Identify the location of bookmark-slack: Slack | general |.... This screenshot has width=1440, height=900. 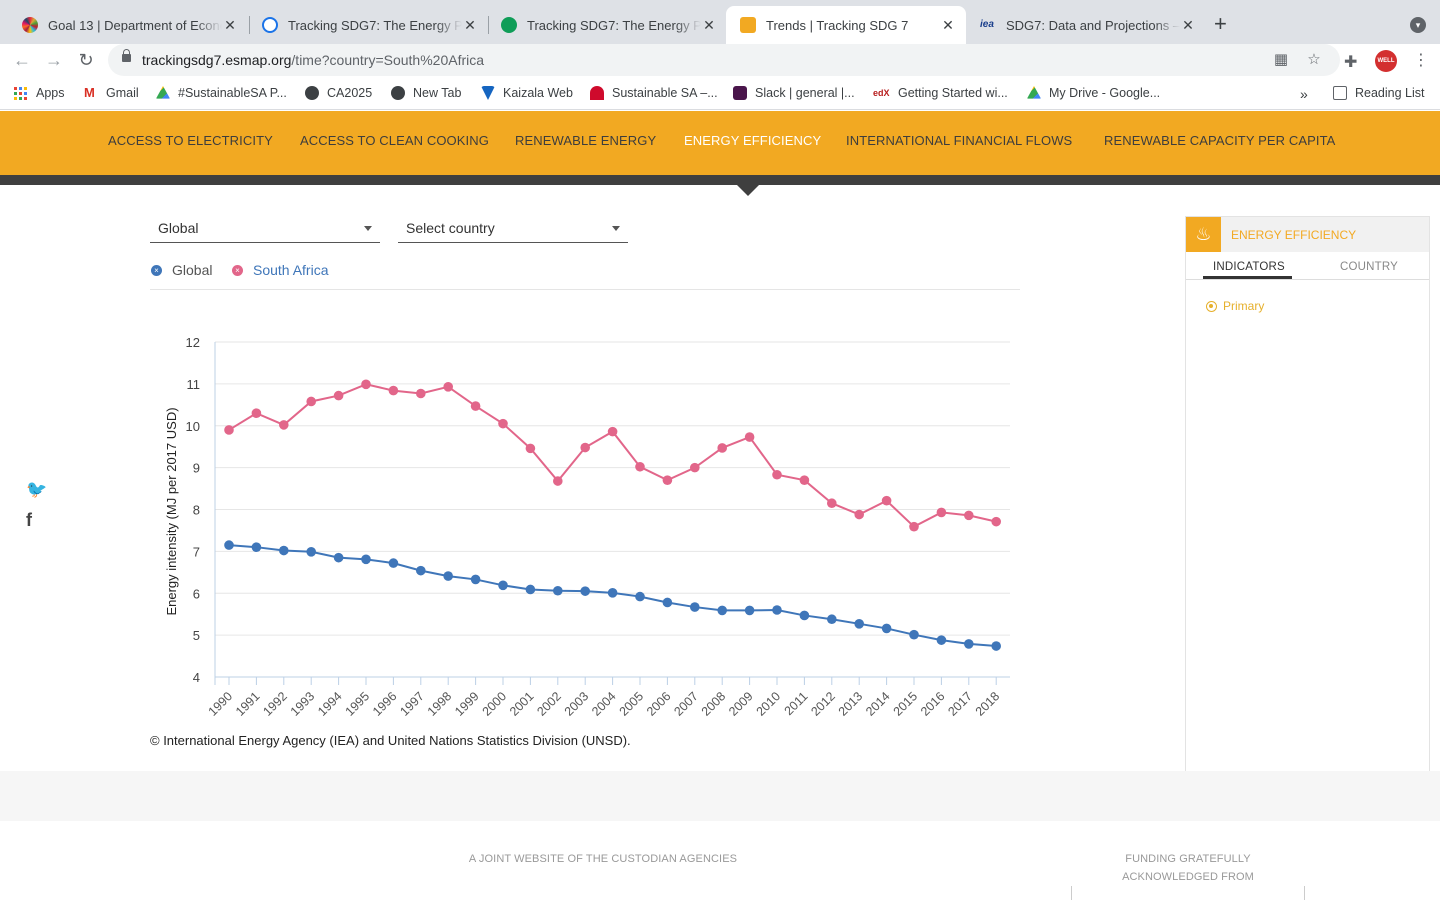
(794, 93).